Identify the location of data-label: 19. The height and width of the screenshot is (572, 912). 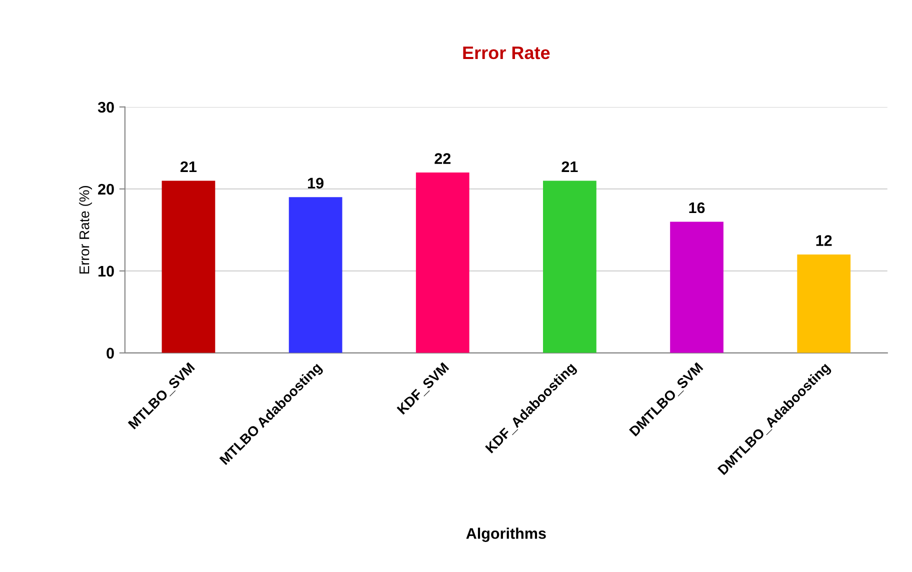
(316, 183).